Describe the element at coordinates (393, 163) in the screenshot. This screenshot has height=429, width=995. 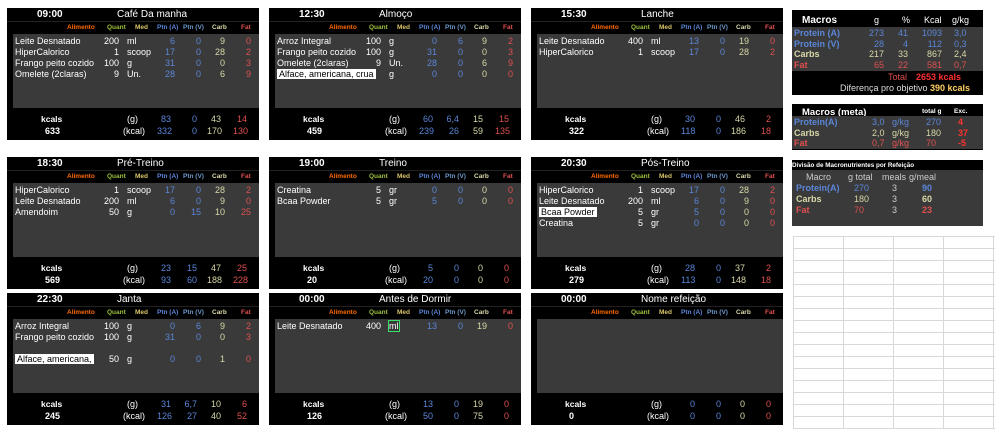
I see `meal-name: Treino` at that location.